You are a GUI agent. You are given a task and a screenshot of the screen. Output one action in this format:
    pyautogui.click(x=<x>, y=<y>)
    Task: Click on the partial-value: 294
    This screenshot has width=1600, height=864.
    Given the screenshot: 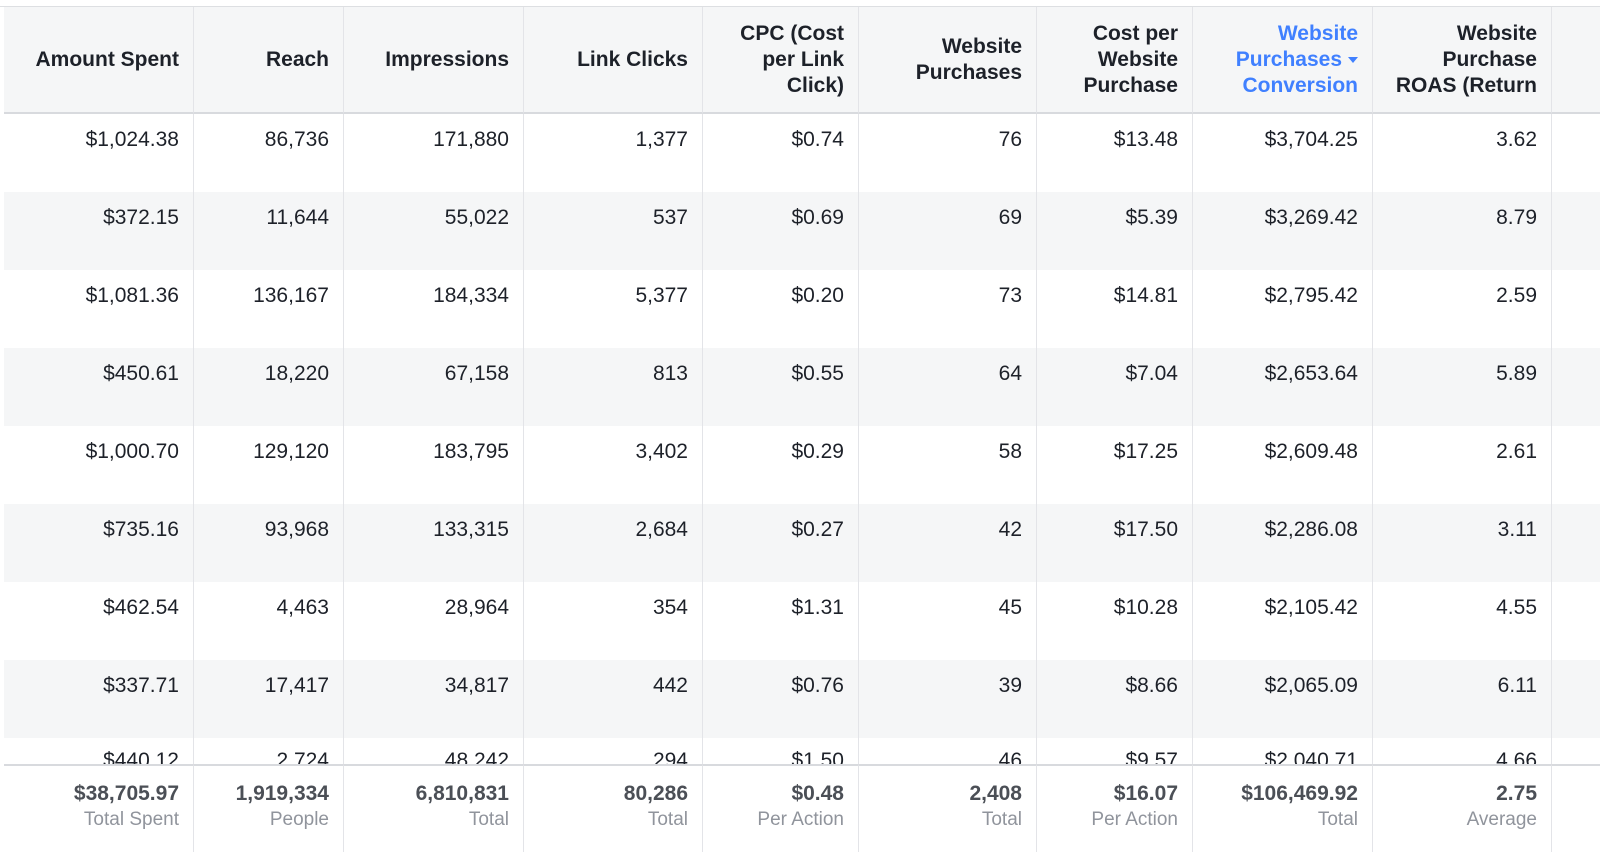 What is the action you would take?
    pyautogui.click(x=670, y=756)
    